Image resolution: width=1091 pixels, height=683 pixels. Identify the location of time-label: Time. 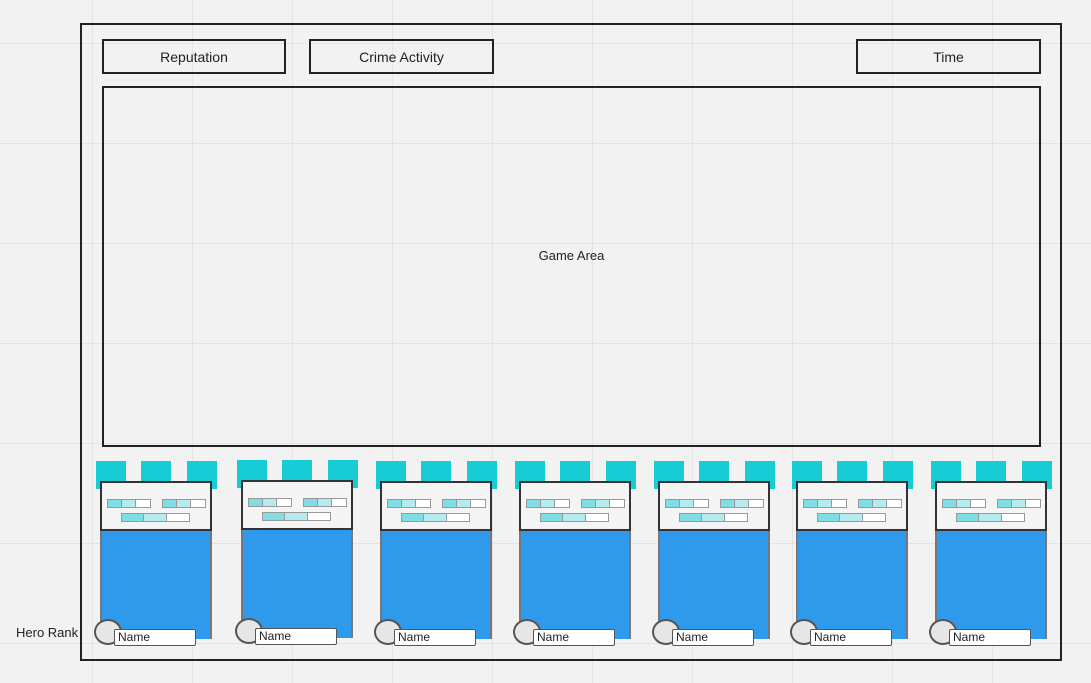
(948, 56).